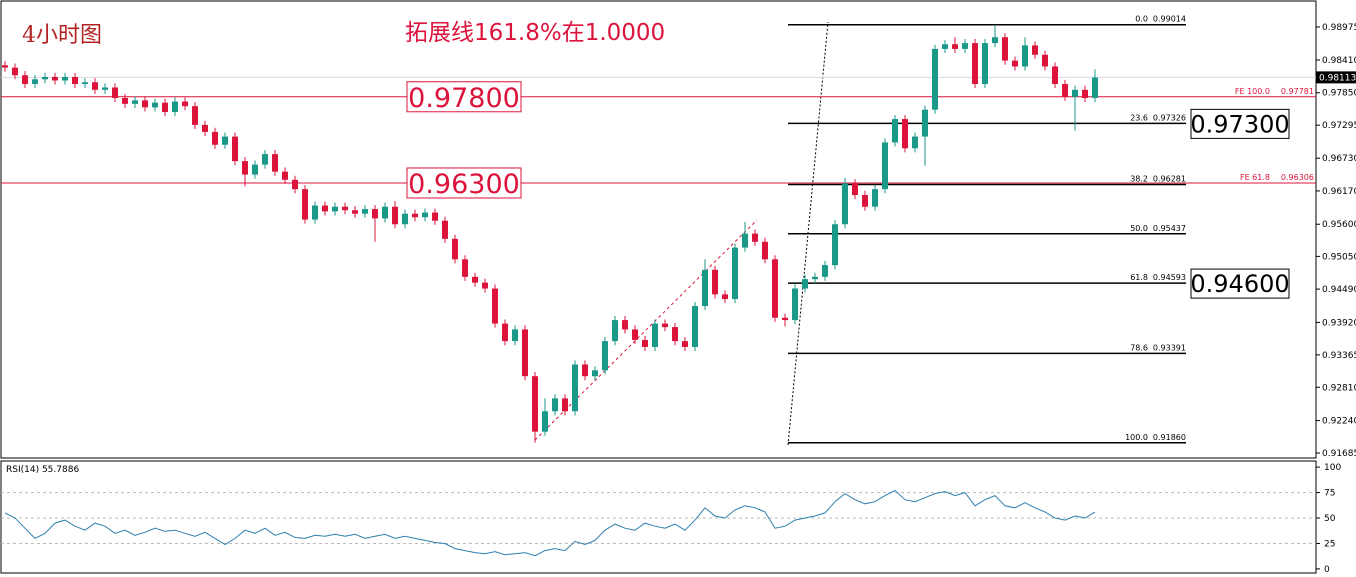  I want to click on y-tick-label: 0.93920, so click(1339, 323).